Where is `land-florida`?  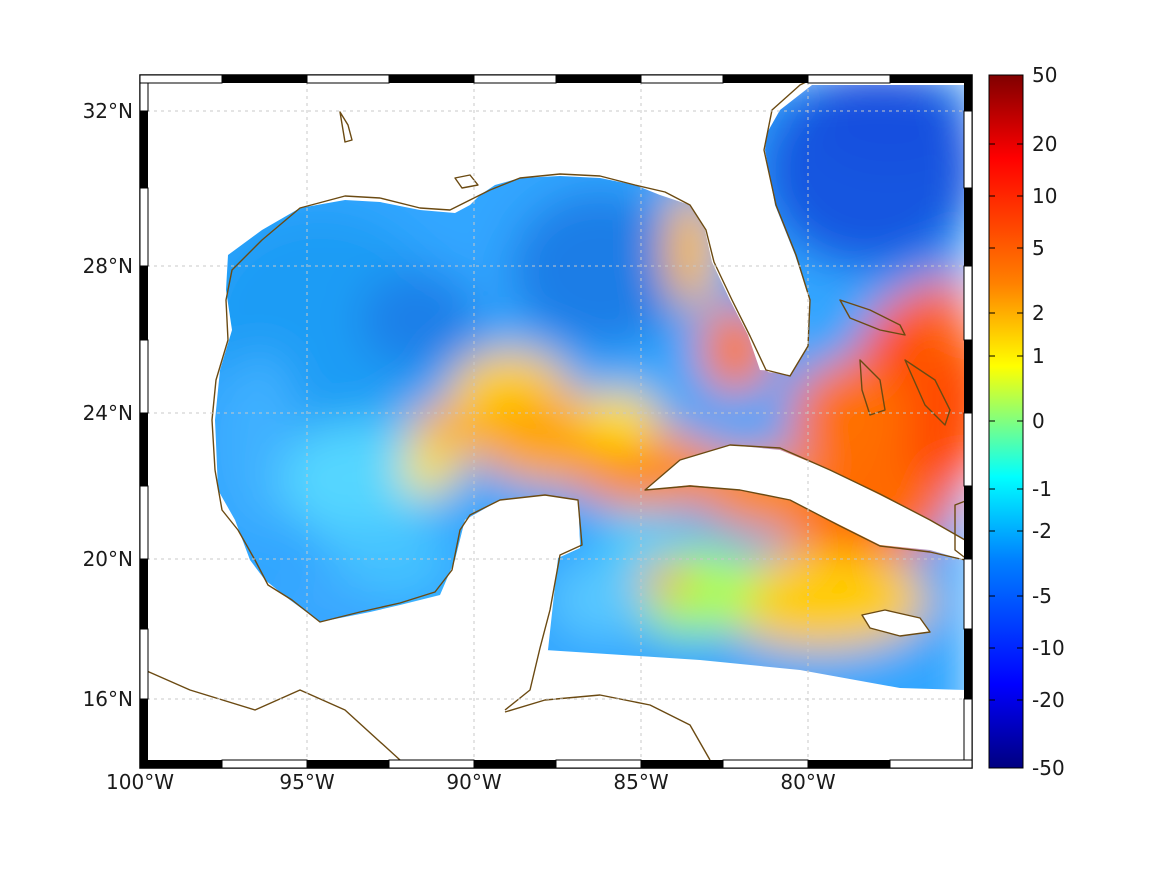 land-florida is located at coordinates (750, 227).